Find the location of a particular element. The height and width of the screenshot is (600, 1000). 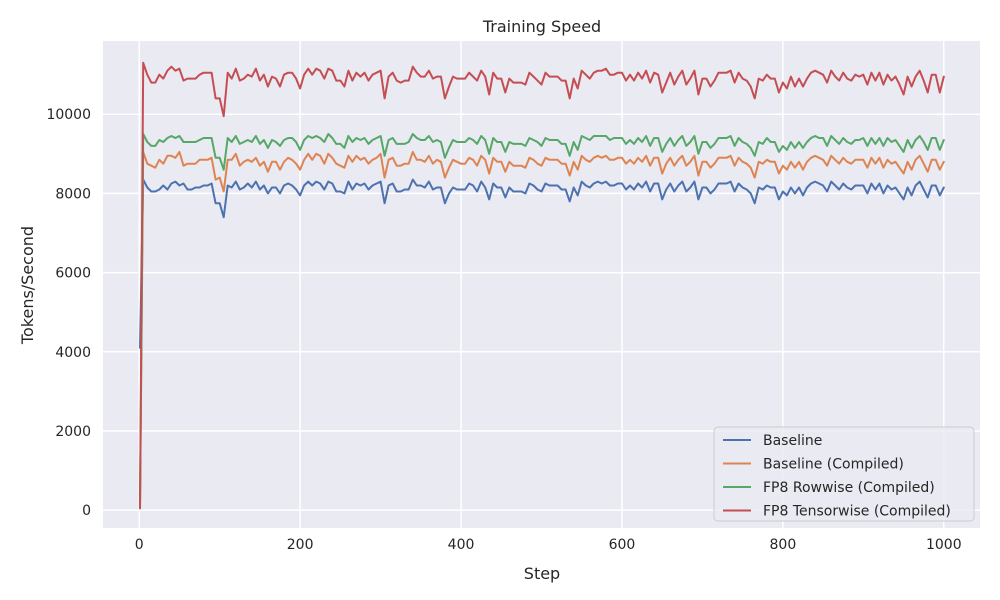

y-tick-label: 4000 is located at coordinates (73, 353).